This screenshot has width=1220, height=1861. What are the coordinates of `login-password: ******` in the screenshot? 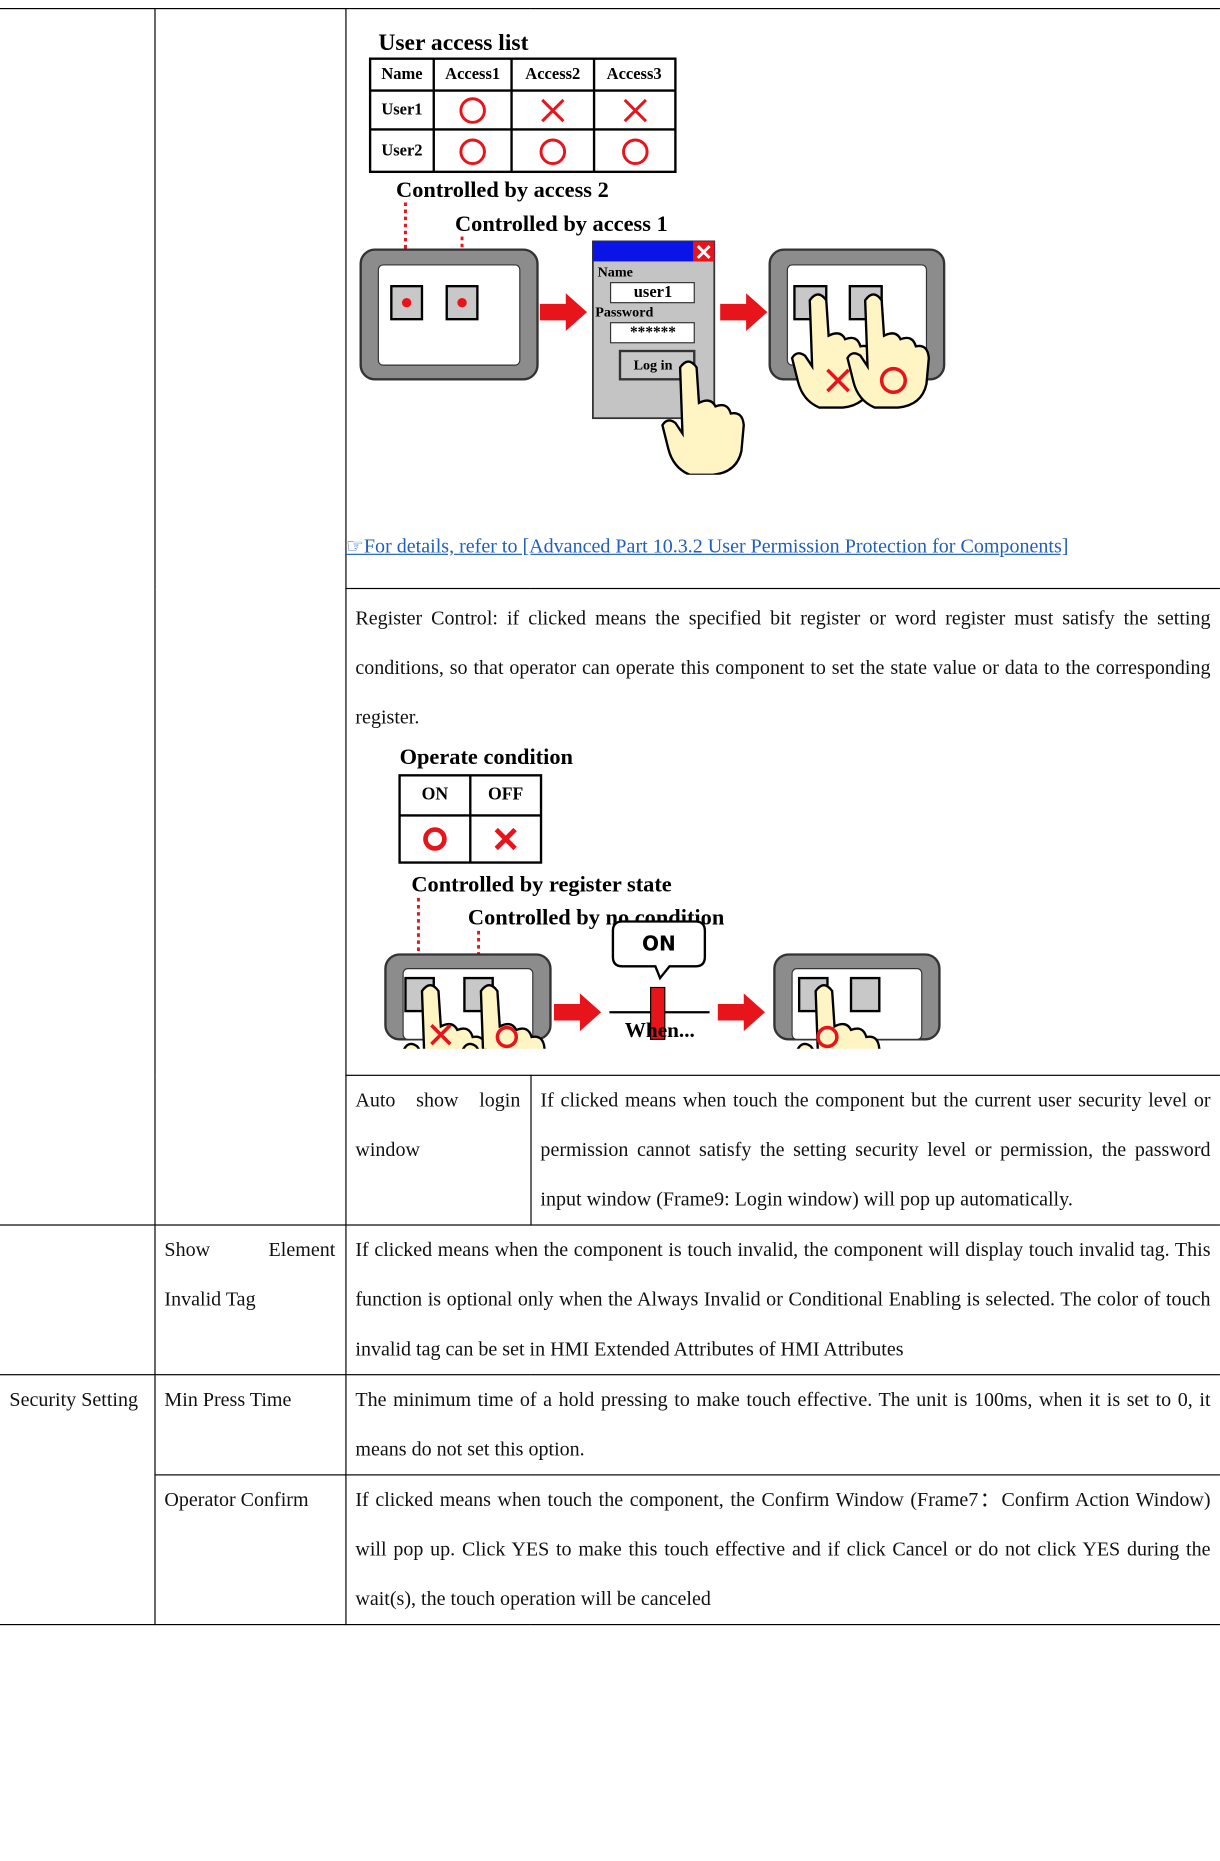 It's located at (652, 332).